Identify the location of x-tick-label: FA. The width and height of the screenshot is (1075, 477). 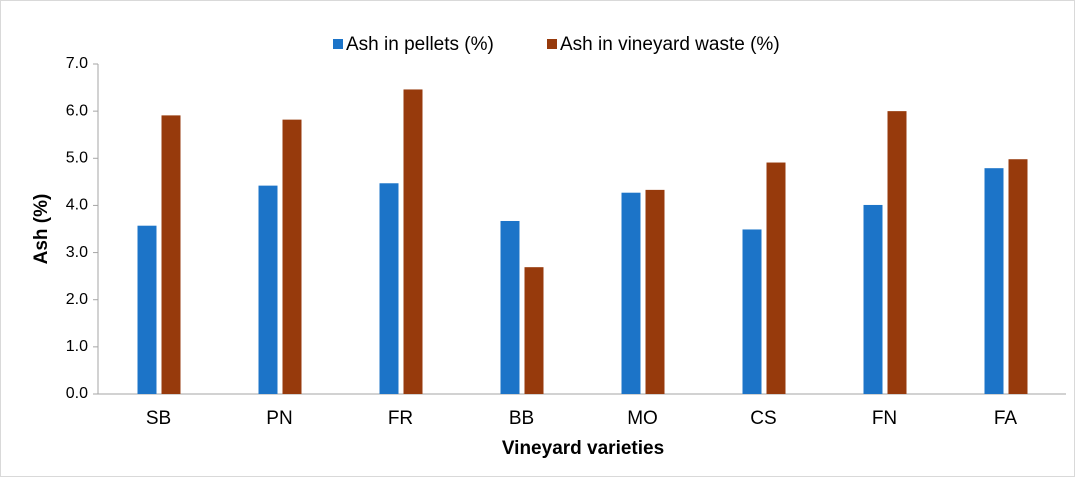
(1006, 418).